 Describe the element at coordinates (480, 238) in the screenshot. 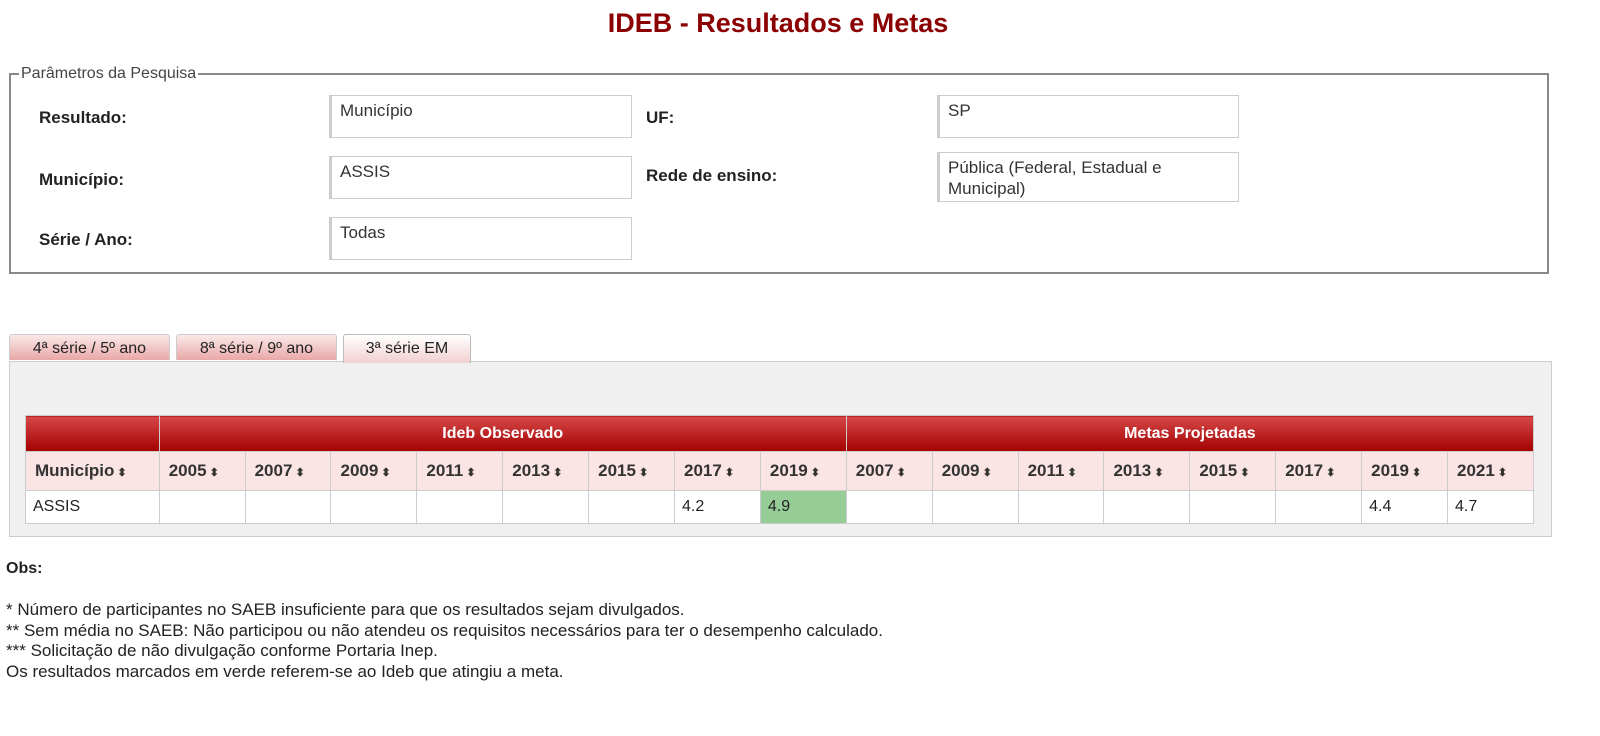

I see `serie-field: Todas` at that location.